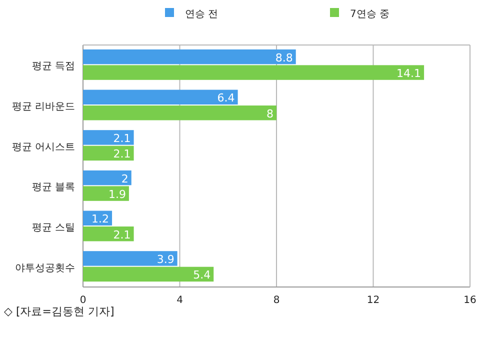  Describe the element at coordinates (117, 195) in the screenshot. I see `data-label: 1.9` at that location.